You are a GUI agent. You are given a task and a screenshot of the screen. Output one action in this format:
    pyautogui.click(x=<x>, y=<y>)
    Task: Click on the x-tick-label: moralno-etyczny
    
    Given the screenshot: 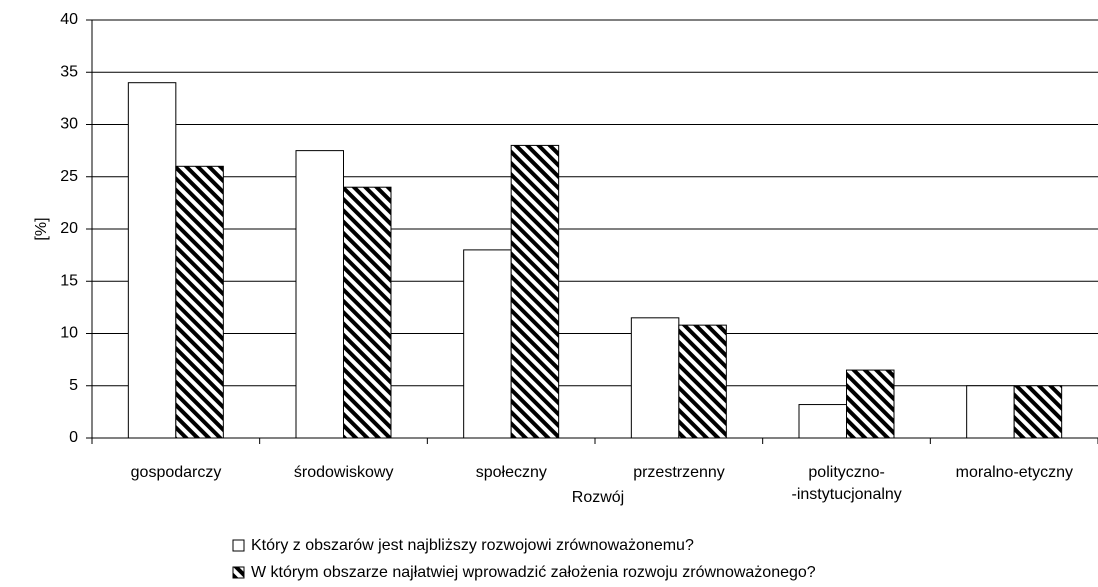 What is the action you would take?
    pyautogui.click(x=1014, y=472)
    